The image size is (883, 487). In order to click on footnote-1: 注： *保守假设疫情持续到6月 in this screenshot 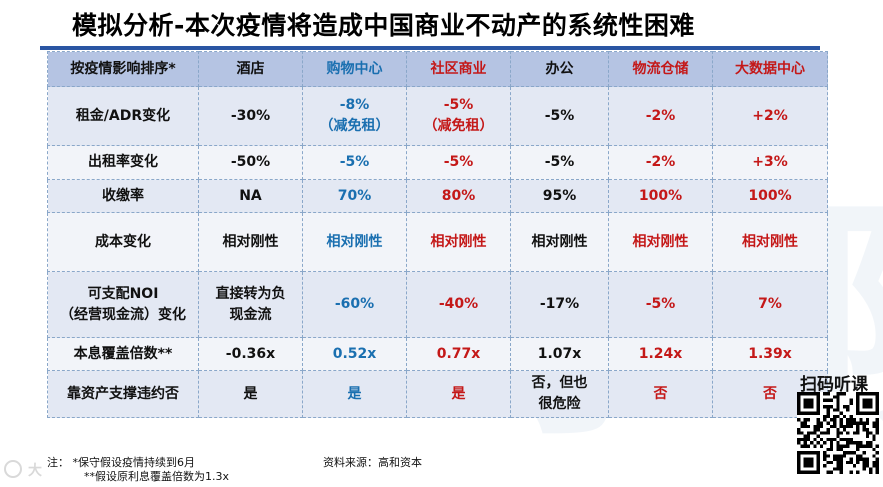, I will do `click(121, 462)`.